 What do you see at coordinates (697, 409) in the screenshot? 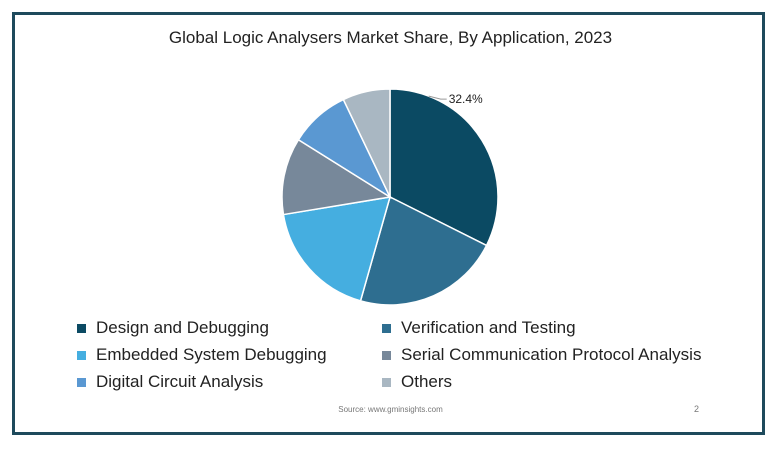
I see `page-number: 2` at bounding box center [697, 409].